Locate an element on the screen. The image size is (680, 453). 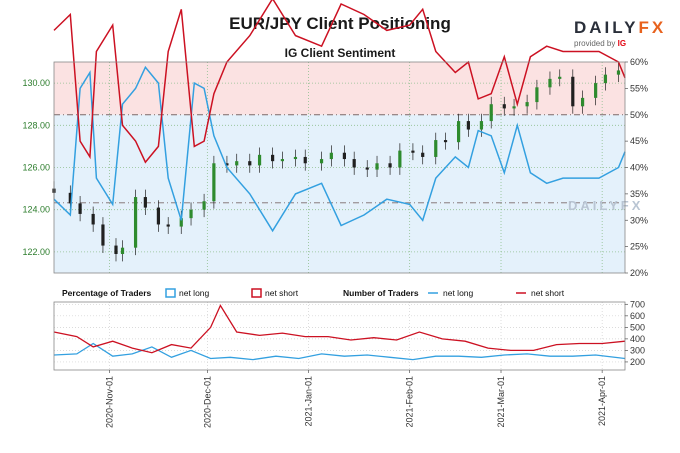
logo-wordmark: DAILYFX is located at coordinates (624, 28).